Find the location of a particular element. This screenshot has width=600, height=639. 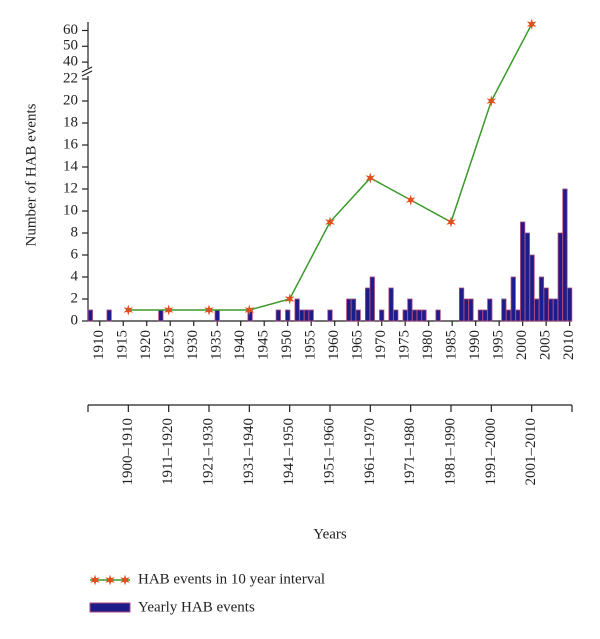

x-tick-label: 1940 is located at coordinates (240, 345).